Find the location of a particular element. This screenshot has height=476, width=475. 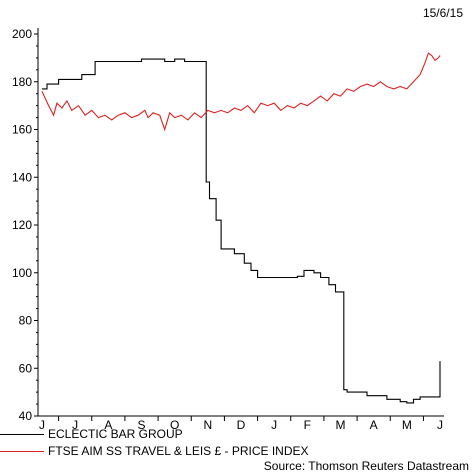

legend-swatch-black is located at coordinates (22, 435).